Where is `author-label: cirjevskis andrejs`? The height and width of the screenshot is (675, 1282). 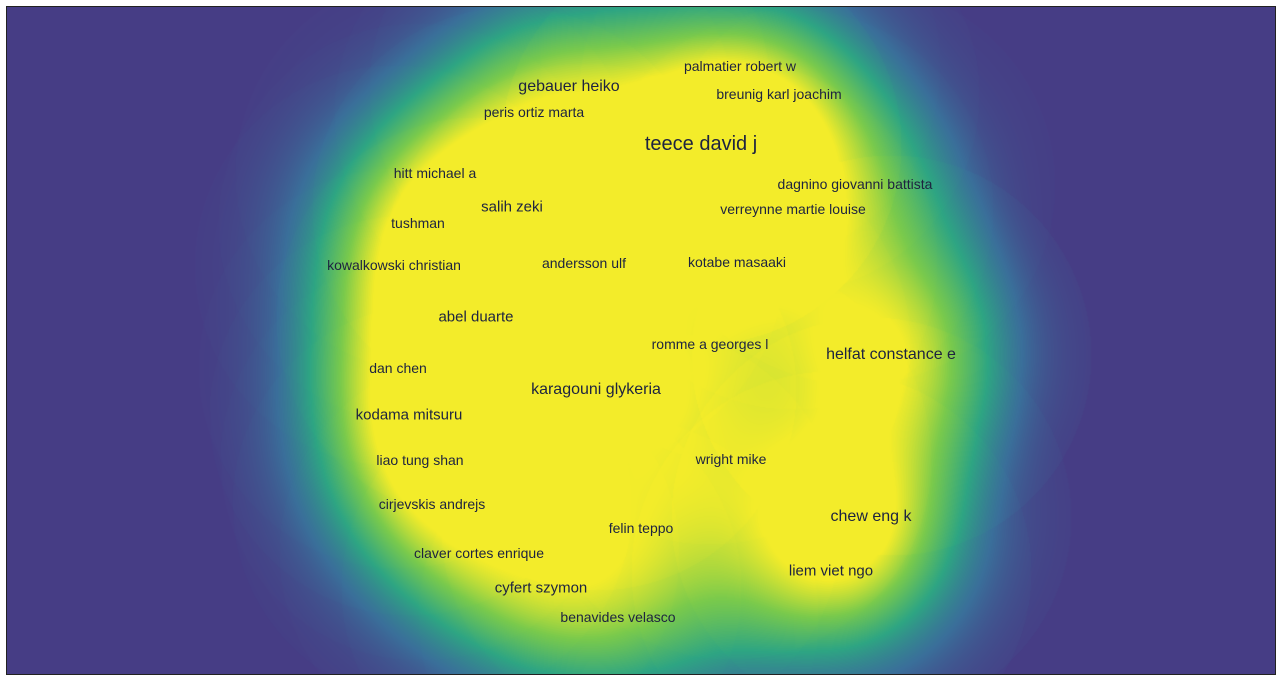 author-label: cirjevskis andrejs is located at coordinates (432, 504).